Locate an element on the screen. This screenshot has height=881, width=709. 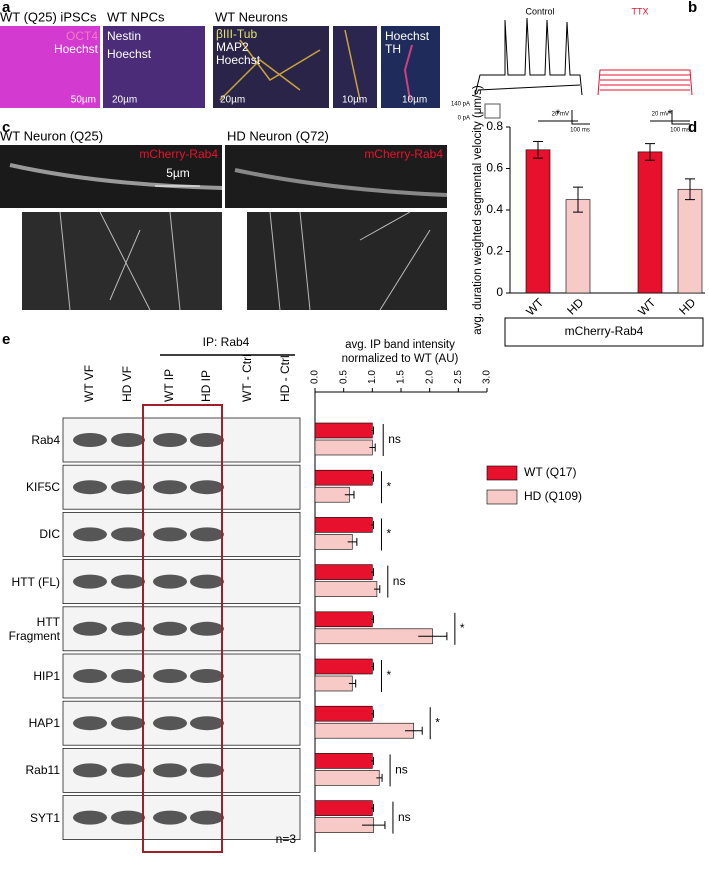
stain-label: mCherry-Rab4 is located at coordinates (403, 154).